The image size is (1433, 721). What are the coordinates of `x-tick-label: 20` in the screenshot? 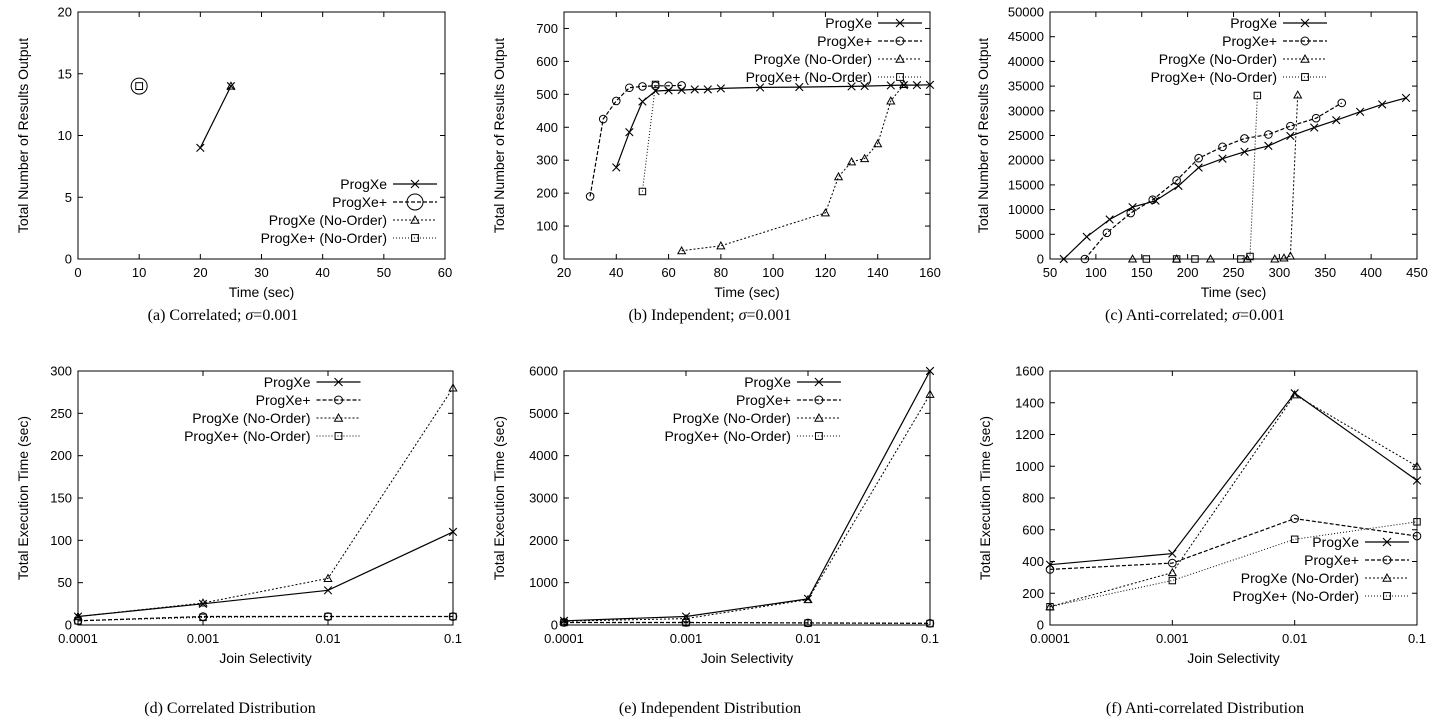 It's located at (564, 272).